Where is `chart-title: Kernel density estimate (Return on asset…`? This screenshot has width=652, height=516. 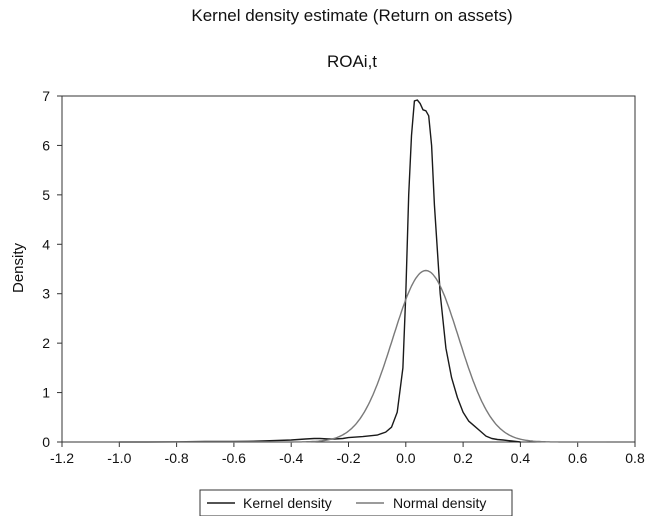
chart-title: Kernel density estimate (Return on asset… is located at coordinates (351, 15).